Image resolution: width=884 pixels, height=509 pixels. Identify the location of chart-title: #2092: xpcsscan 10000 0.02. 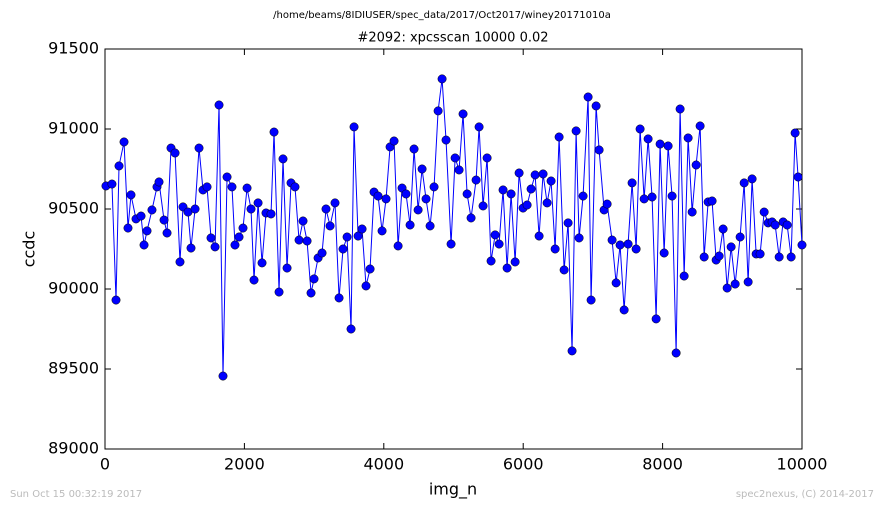
(452, 38).